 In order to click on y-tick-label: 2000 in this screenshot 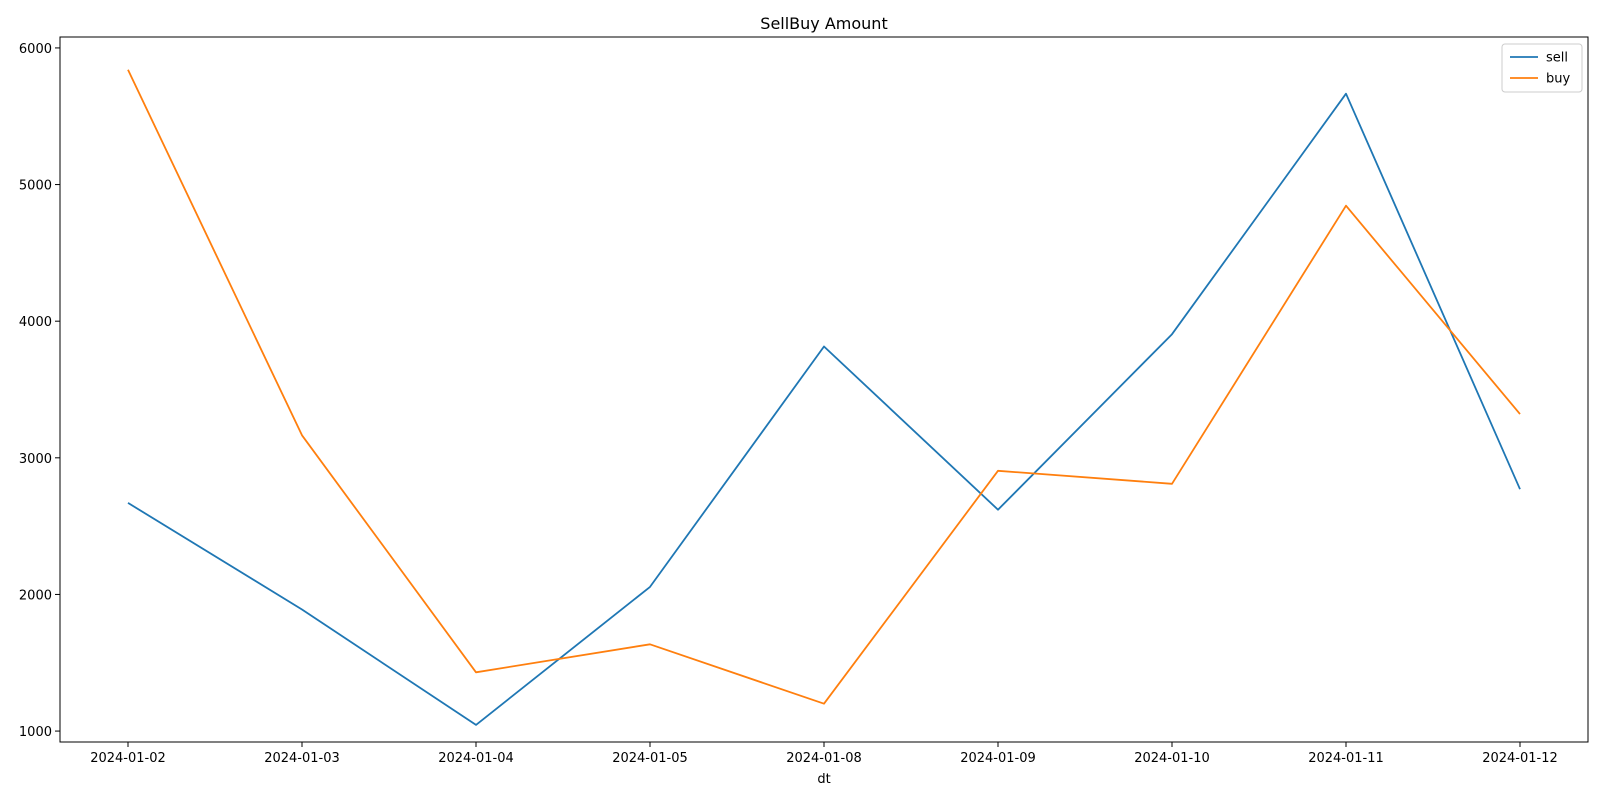, I will do `click(35, 595)`.